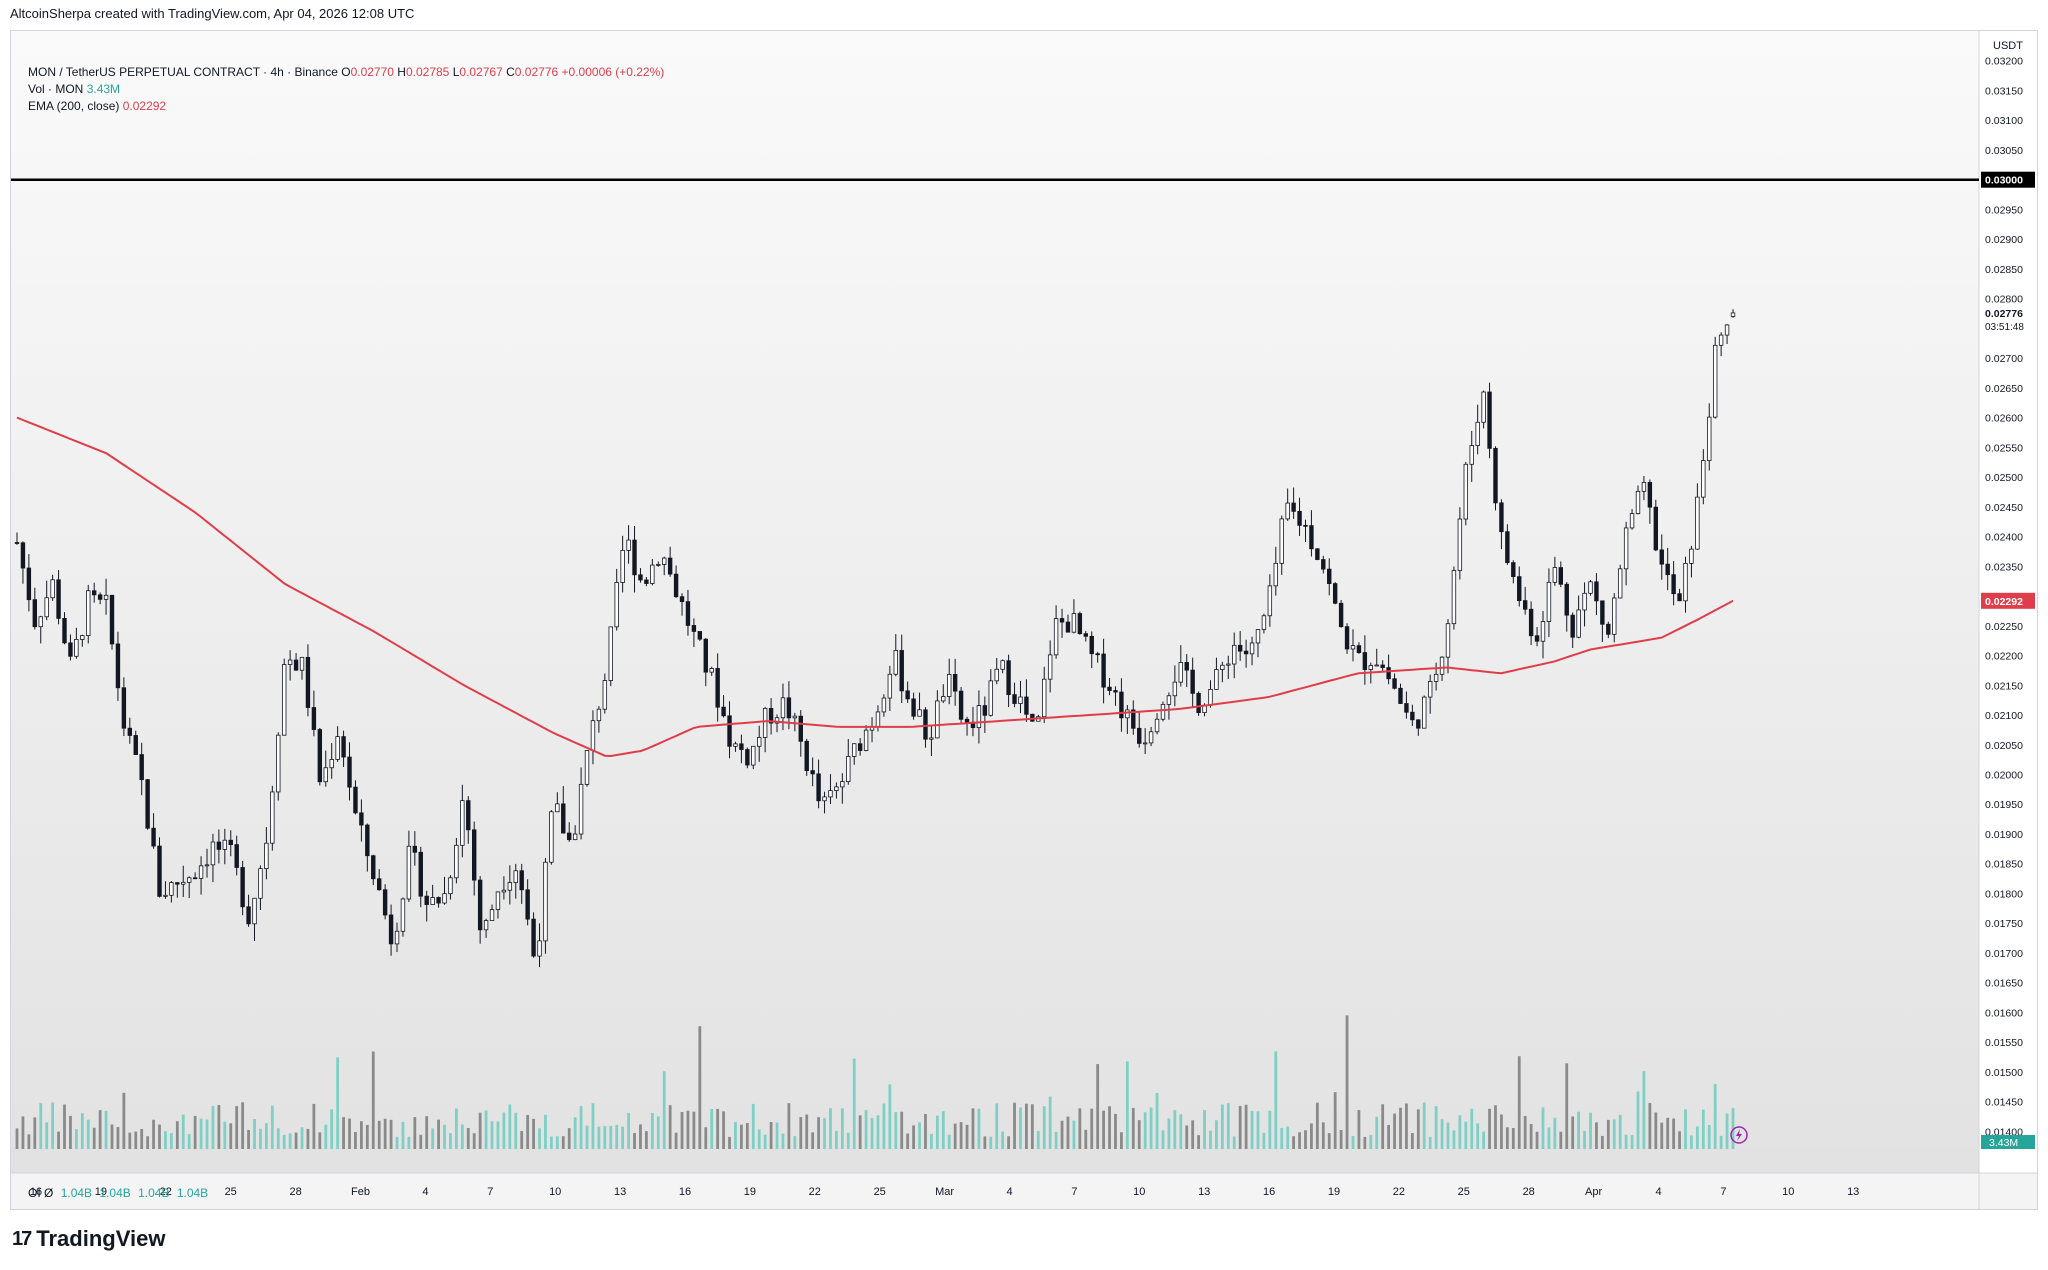  Describe the element at coordinates (1739, 1135) in the screenshot. I see `lightning-icon` at that location.